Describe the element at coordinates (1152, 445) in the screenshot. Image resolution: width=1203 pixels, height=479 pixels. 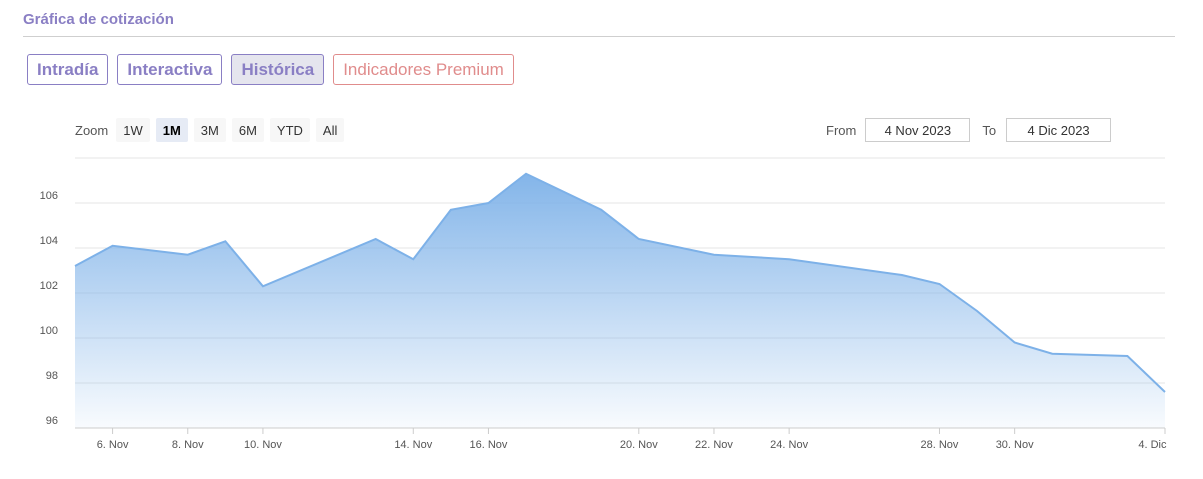
I see `x-tick-label: 4. Dic` at that location.